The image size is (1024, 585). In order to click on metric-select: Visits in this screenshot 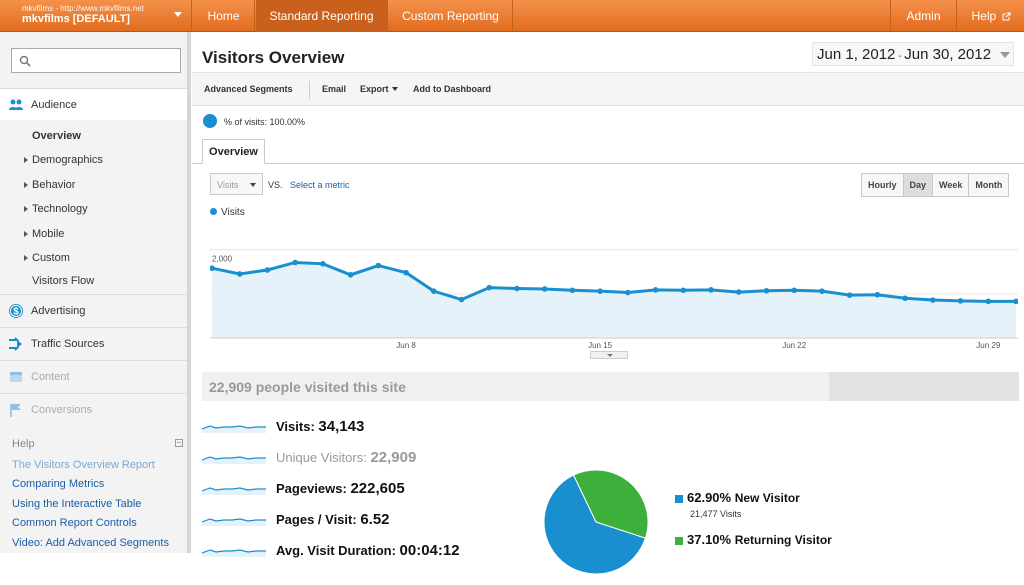, I will do `click(236, 184)`.